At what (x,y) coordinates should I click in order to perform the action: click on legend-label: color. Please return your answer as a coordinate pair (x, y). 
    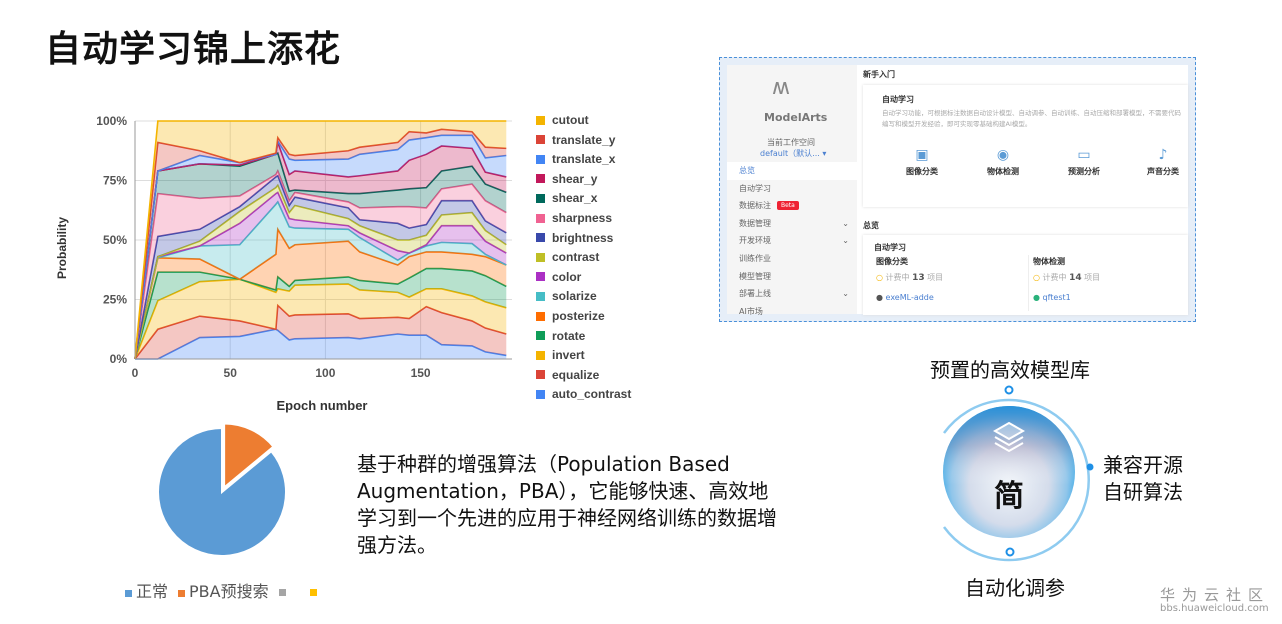
    Looking at the image, I should click on (567, 276).